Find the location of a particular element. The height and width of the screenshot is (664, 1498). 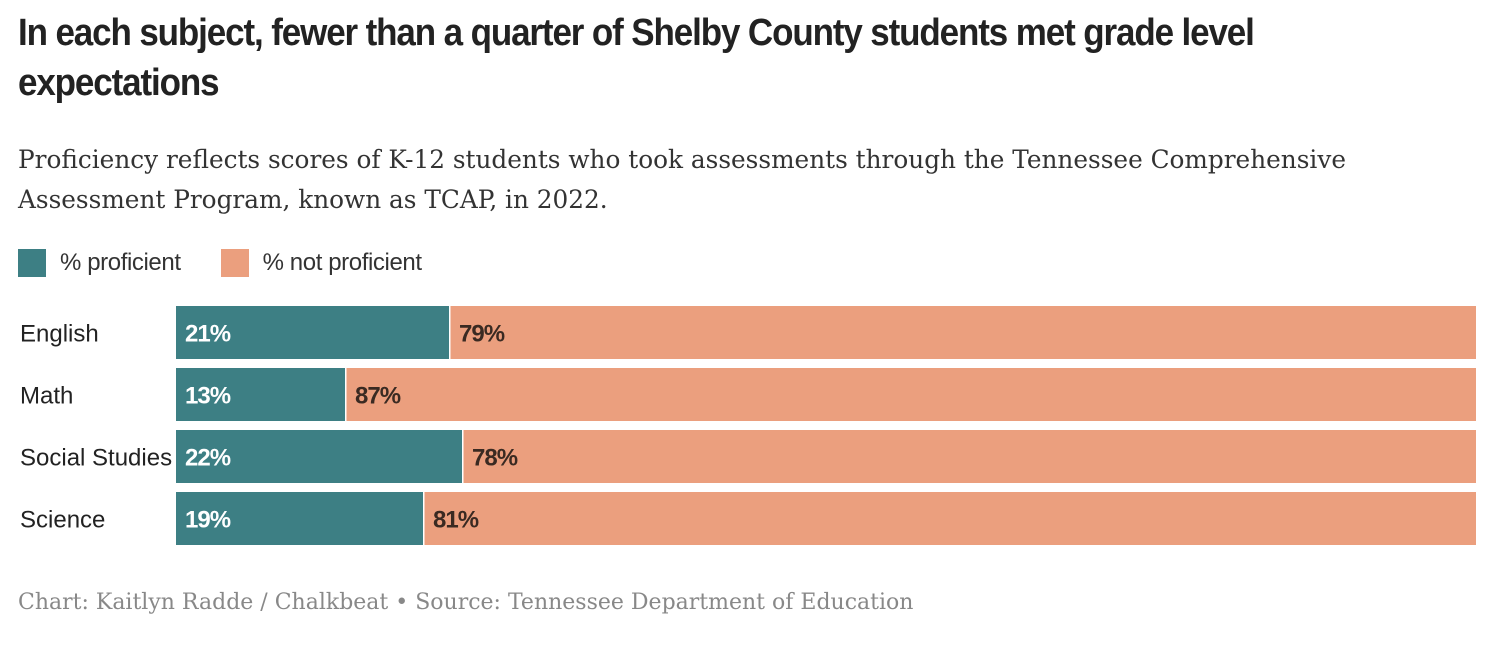

data-label-social-studies-proficient: 22% is located at coordinates (208, 458).